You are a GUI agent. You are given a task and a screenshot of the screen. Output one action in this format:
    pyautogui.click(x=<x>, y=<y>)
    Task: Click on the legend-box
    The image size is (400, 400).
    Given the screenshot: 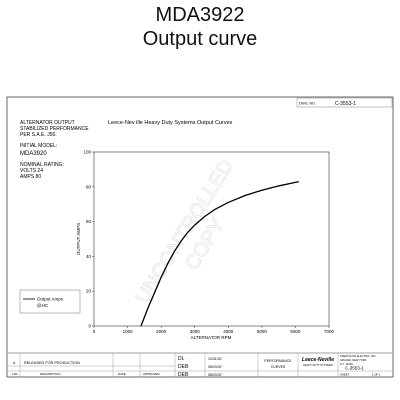 What is the action you would take?
    pyautogui.click(x=50, y=301)
    